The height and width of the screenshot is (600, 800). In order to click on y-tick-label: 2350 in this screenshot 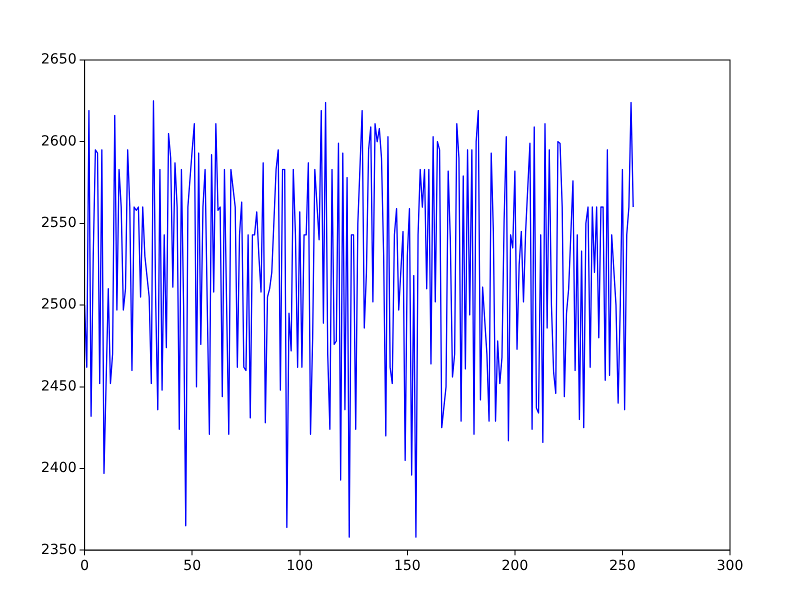, I will do `click(58, 550)`.